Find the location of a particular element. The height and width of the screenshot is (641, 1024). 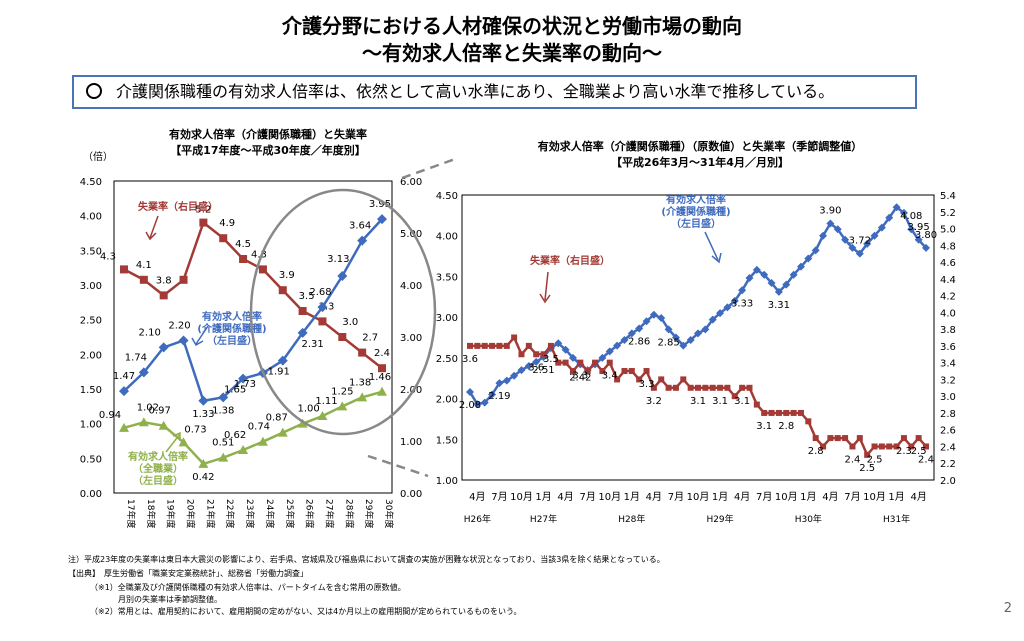

chart1-left-tick: 1.50 is located at coordinates (91, 390).